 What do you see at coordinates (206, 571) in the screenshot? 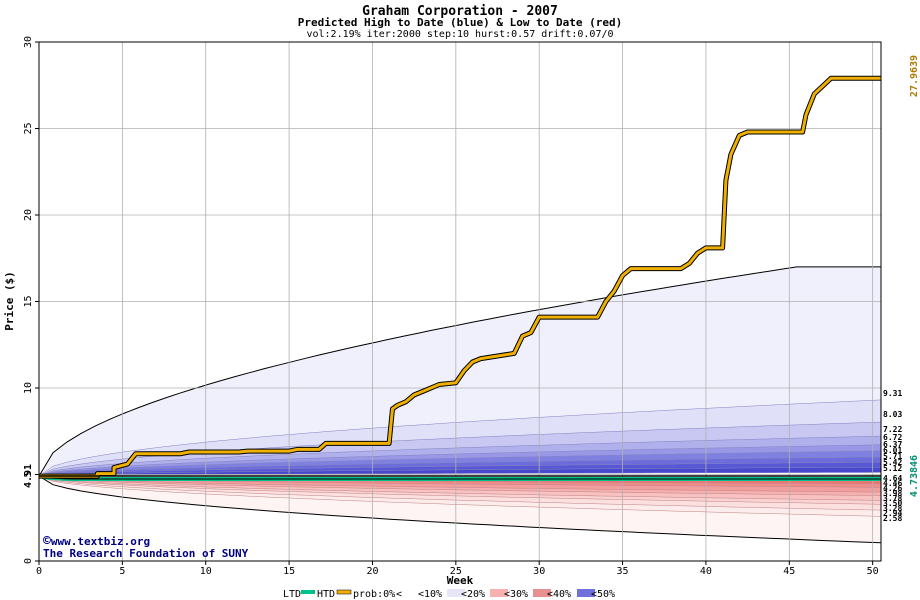
I see `x-tick-label-10: 10` at bounding box center [206, 571].